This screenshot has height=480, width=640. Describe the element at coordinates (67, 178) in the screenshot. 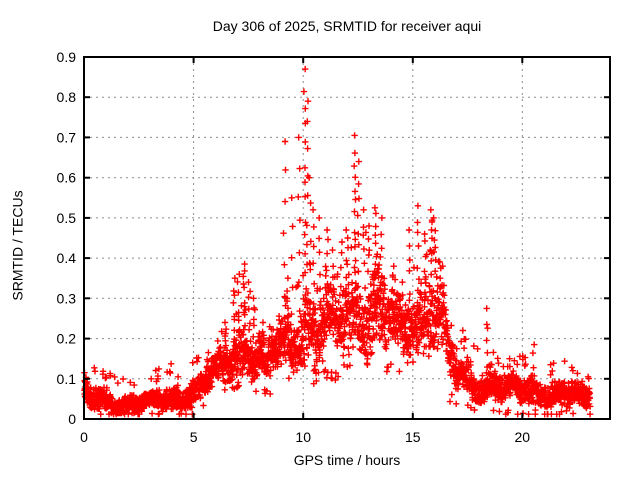

I see `tick-label-y-0.6: 0.6` at that location.